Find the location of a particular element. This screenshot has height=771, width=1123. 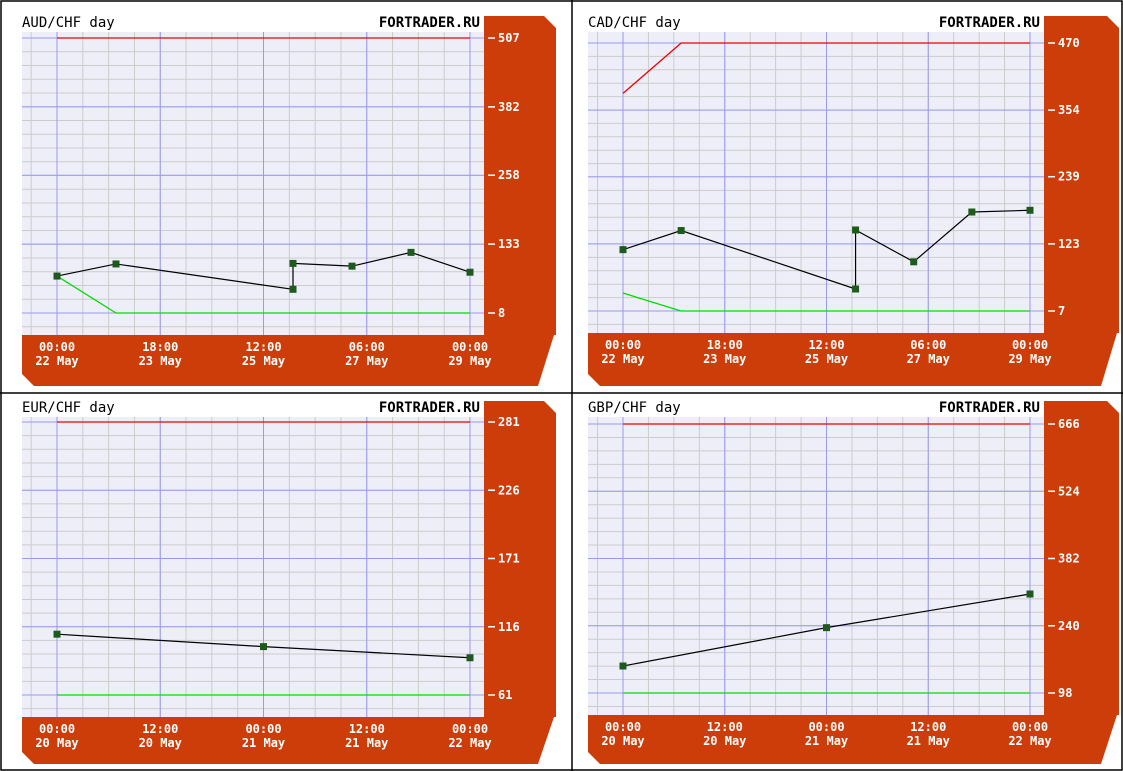

y-tick-label: 171 is located at coordinates (509, 559).